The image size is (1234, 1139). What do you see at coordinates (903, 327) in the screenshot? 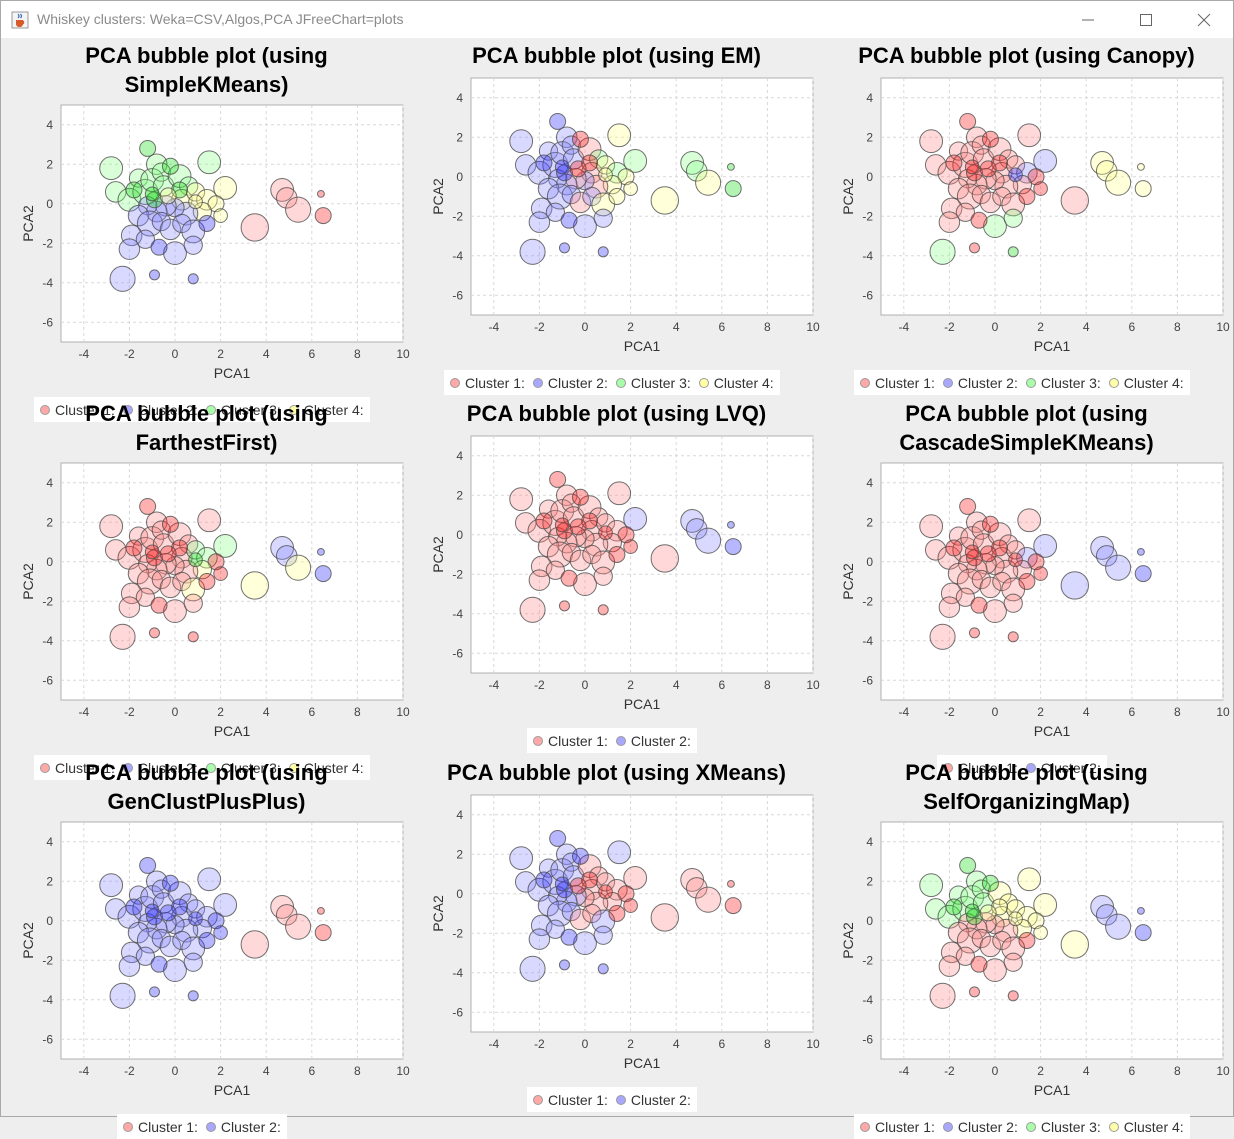
I see `x-tick-label: -4` at bounding box center [903, 327].